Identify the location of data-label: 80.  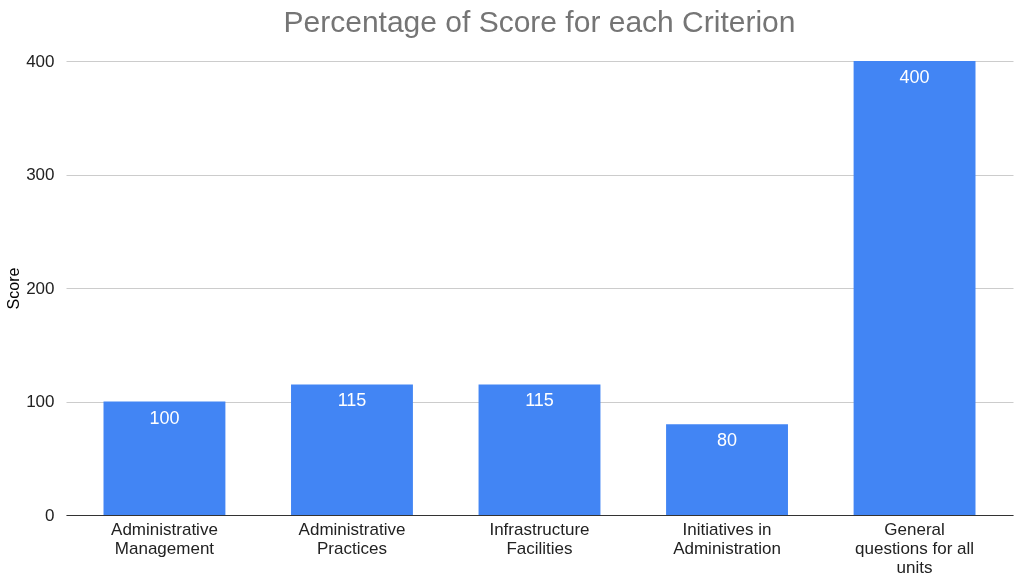
(727, 440).